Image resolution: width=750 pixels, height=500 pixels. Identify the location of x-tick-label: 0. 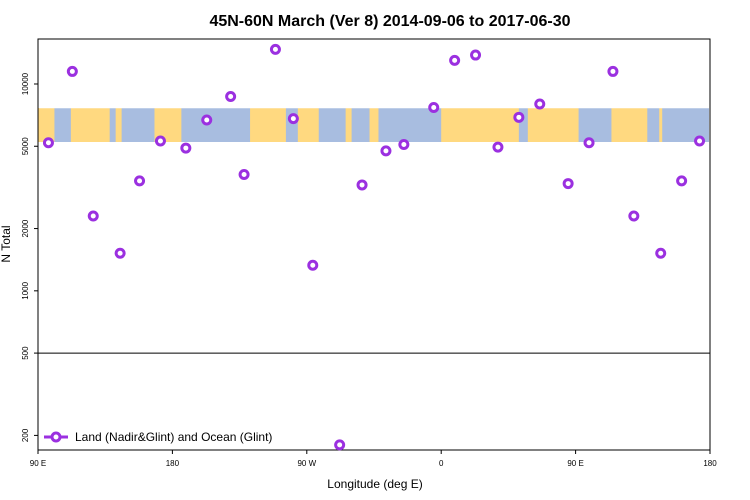
(441, 463).